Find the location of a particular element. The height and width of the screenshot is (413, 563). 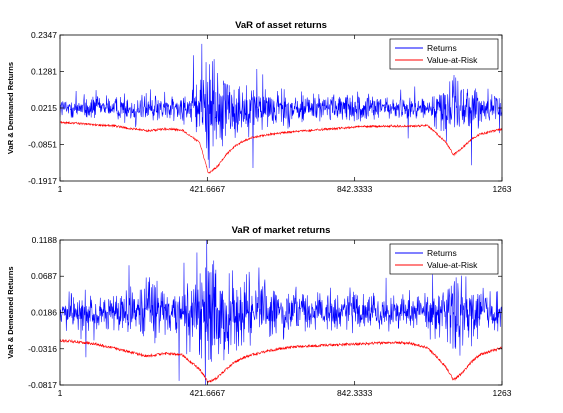

y-tick-label: -0.0817 is located at coordinates (42, 385).